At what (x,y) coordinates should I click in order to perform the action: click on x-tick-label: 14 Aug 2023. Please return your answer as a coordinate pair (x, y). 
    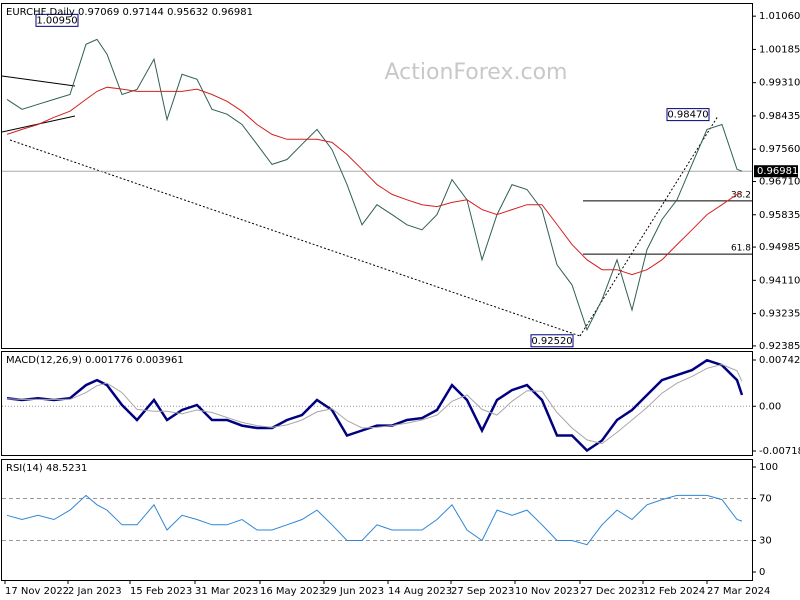
    Looking at the image, I should click on (420, 591).